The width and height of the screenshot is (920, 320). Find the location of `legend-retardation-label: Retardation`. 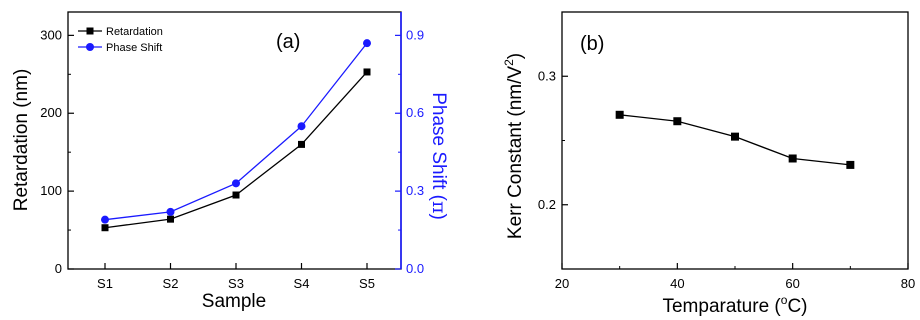

legend-retardation-label: Retardation is located at coordinates (134, 32).